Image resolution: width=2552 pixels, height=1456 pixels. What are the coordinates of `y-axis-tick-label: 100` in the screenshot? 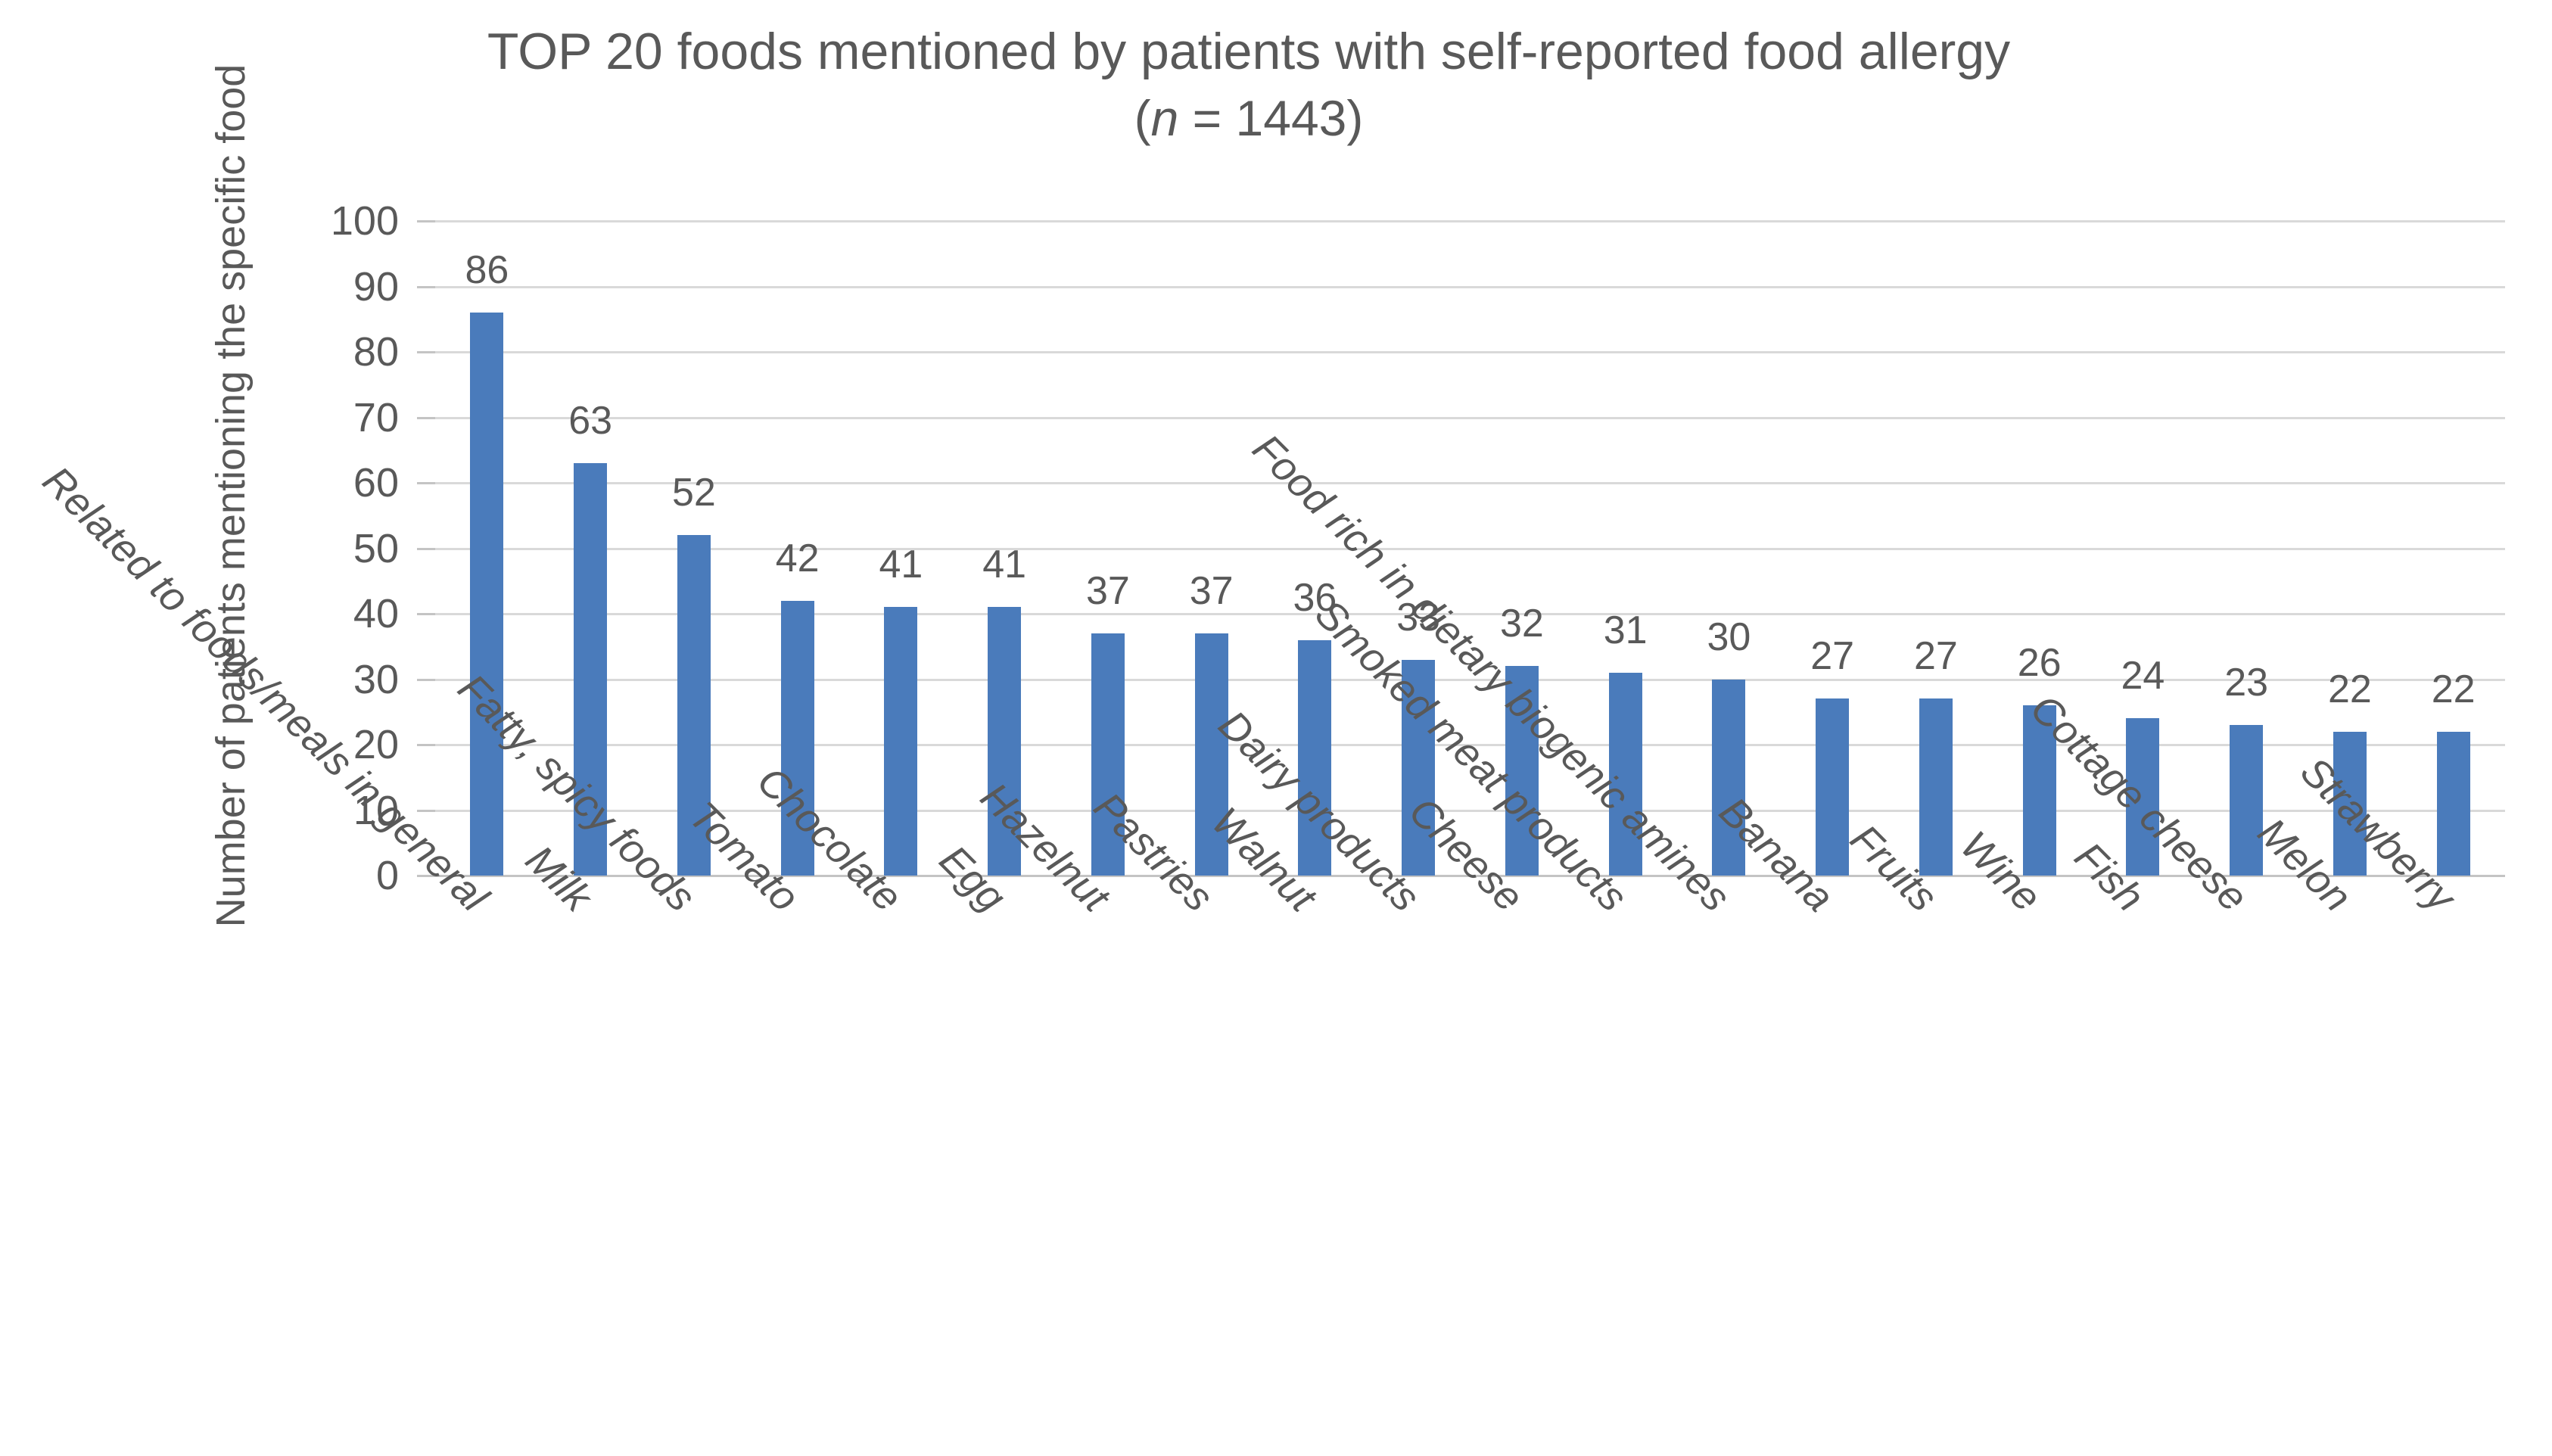 It's located at (364, 221).